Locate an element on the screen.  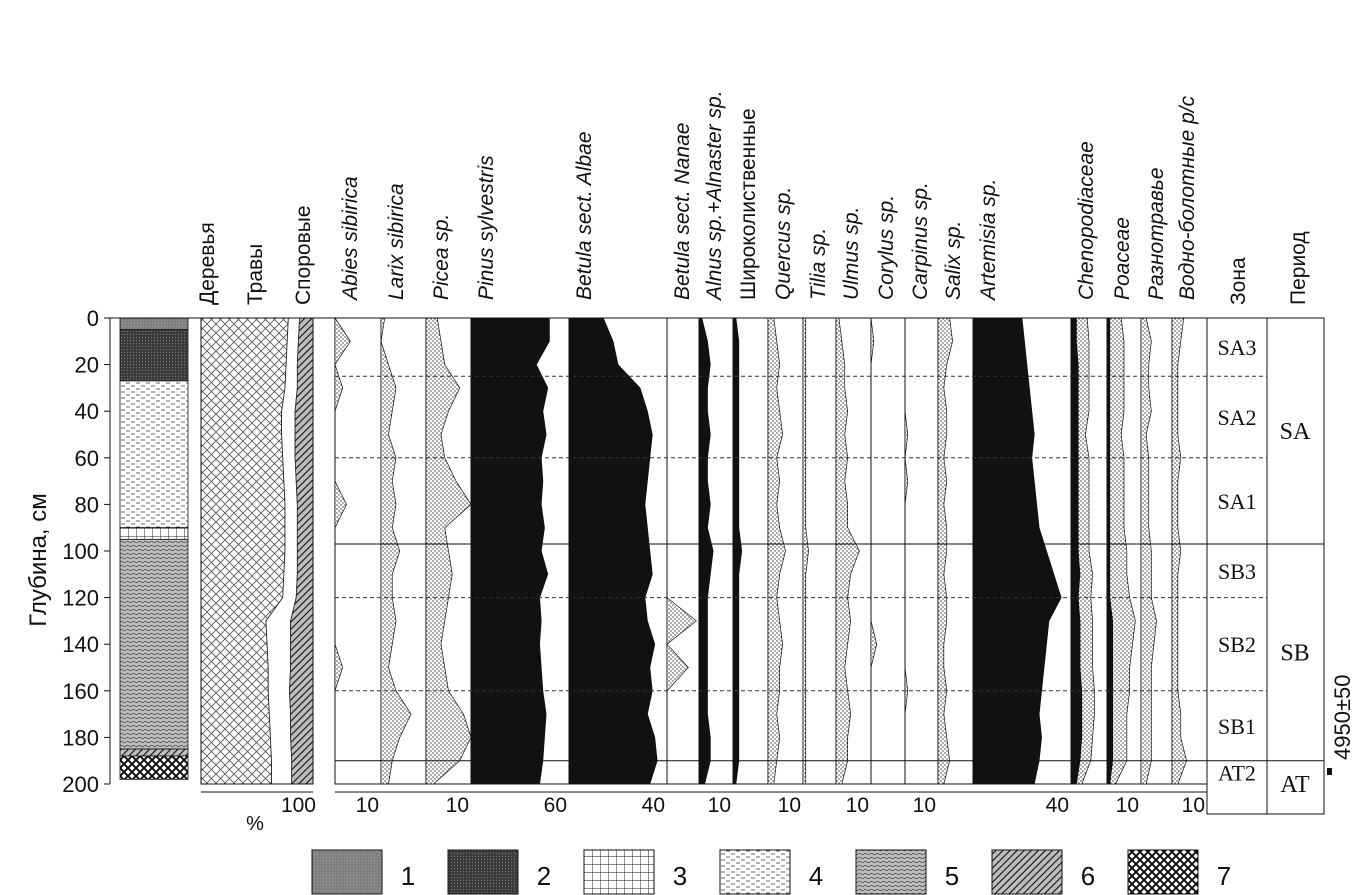
taxon-name: Ulmus sp. is located at coordinates (851, 253).